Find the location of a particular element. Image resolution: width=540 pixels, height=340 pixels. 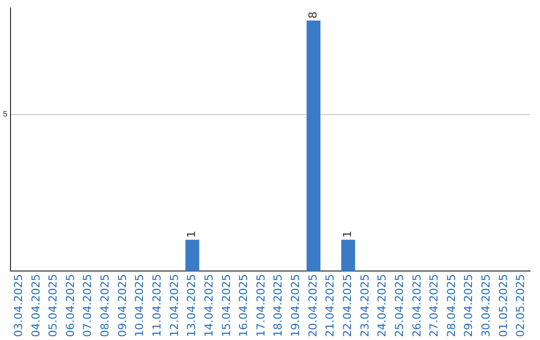

x-tick-label: 20.04.2025 is located at coordinates (313, 306).